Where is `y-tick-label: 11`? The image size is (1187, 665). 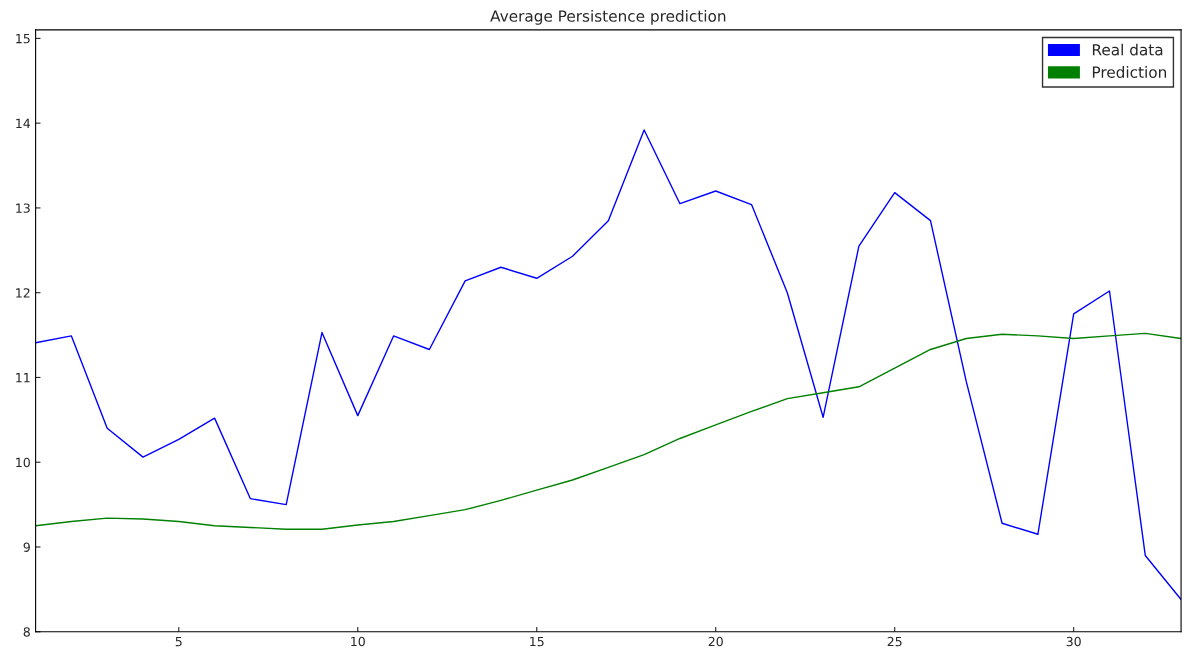 y-tick-label: 11 is located at coordinates (23, 378).